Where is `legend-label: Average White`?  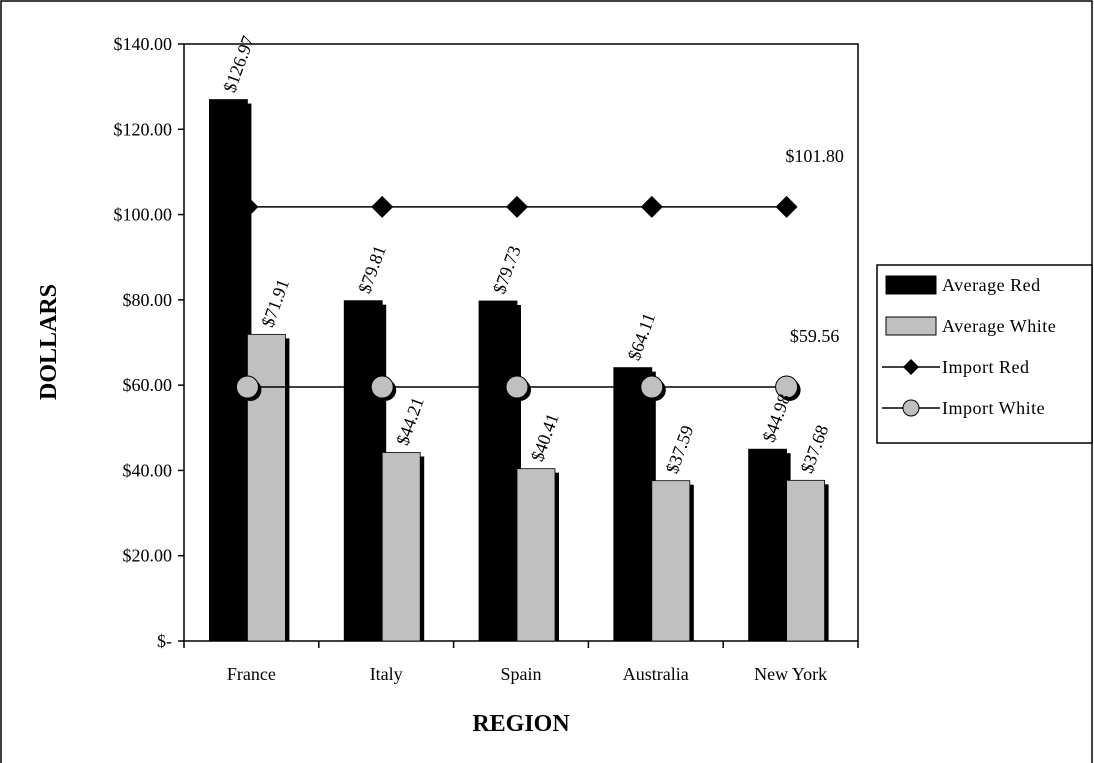 legend-label: Average White is located at coordinates (999, 326).